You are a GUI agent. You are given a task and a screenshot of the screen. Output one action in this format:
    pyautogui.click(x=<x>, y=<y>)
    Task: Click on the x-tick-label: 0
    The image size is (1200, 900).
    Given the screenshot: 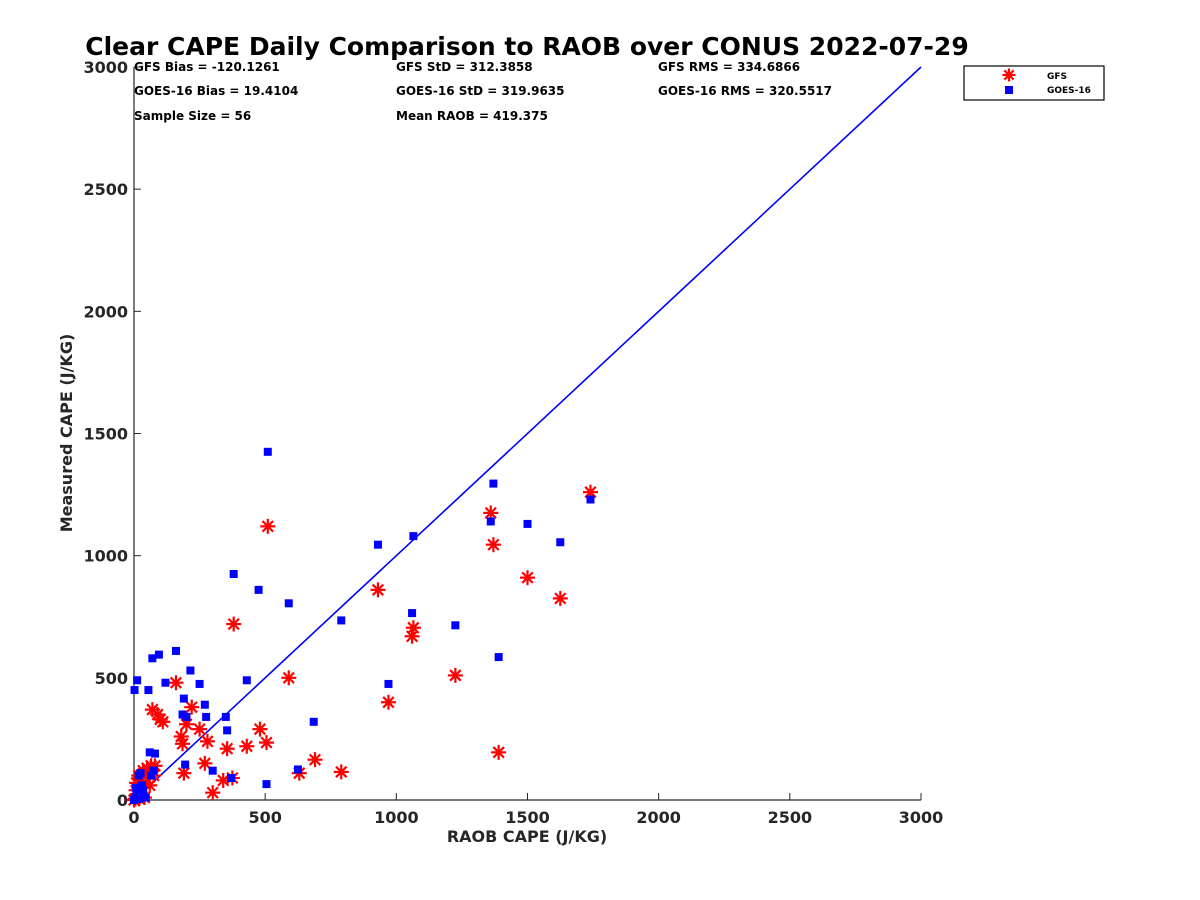 What is the action you would take?
    pyautogui.click(x=133, y=817)
    